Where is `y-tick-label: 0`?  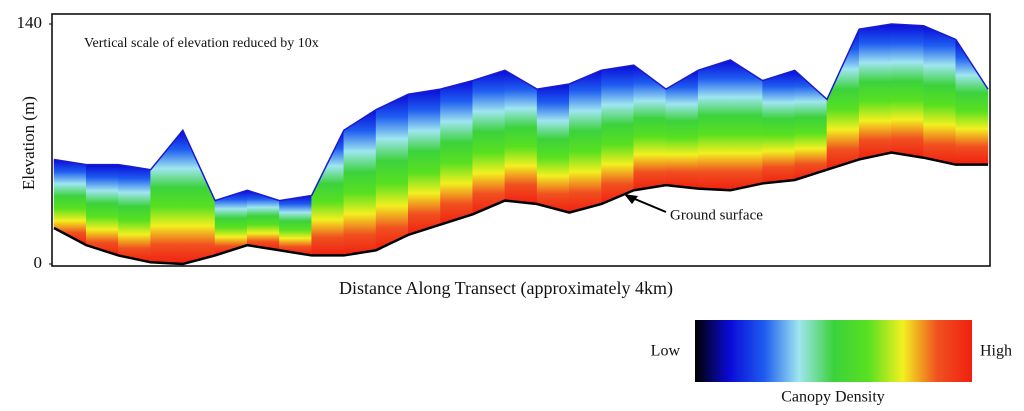 y-tick-label: 0 is located at coordinates (38, 262).